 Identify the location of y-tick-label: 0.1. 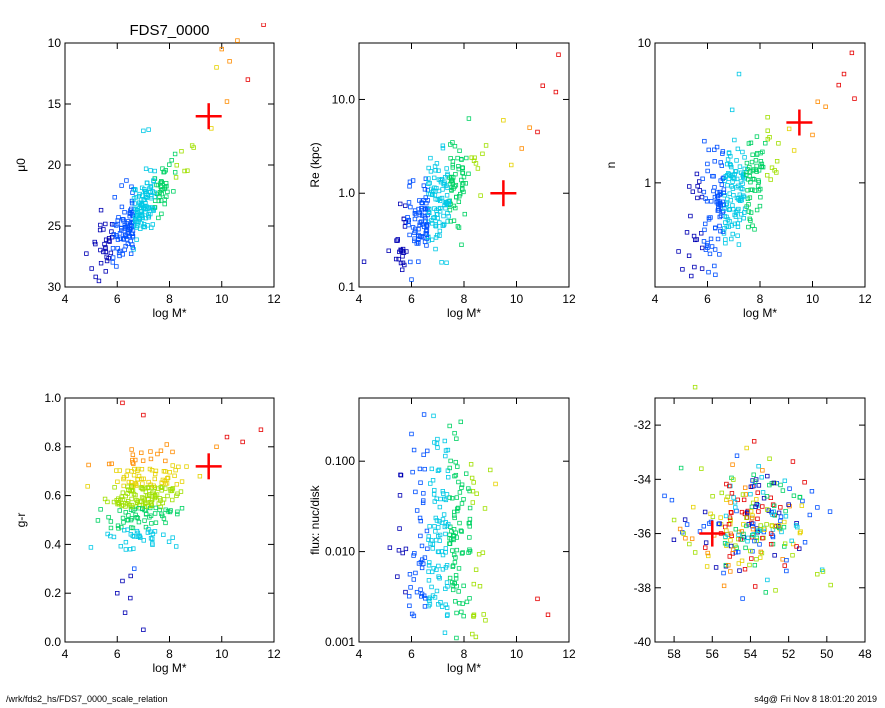
(346, 287).